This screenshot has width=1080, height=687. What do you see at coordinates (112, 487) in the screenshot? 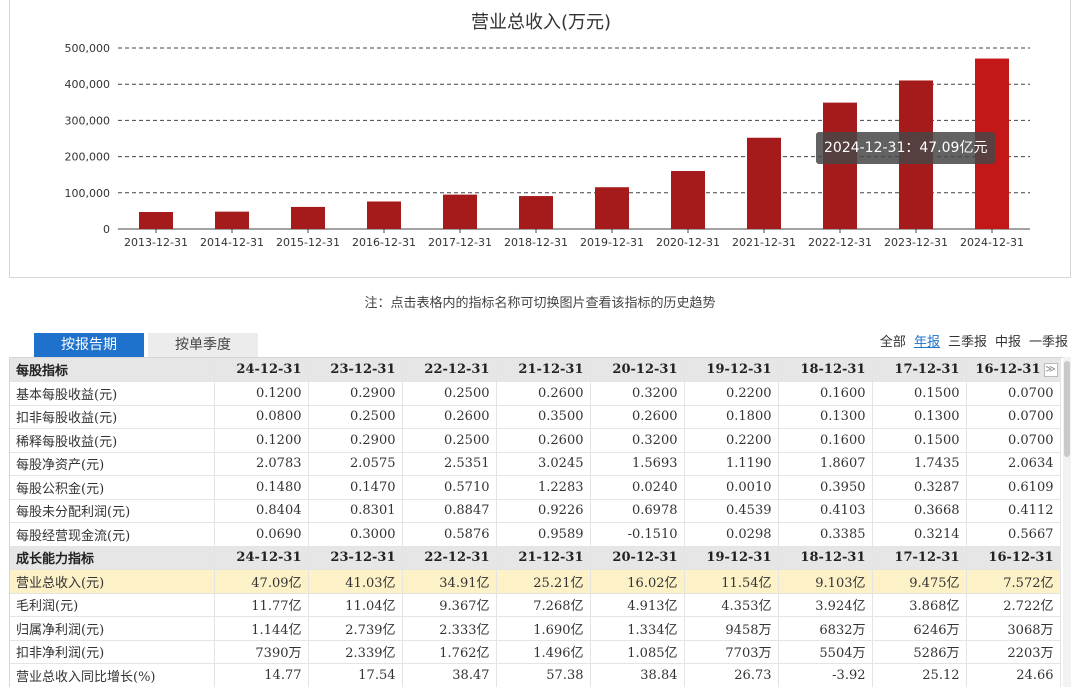
I see `indicator-name: 每股公积金(元)` at bounding box center [112, 487].